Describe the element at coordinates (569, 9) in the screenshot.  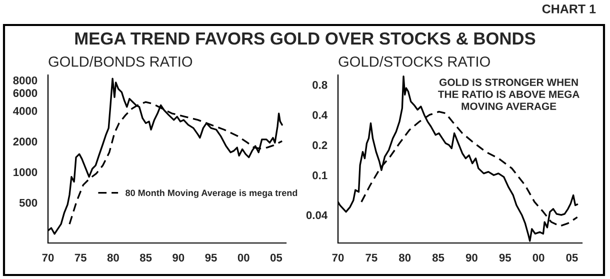
I see `caption: CHART 1` at that location.